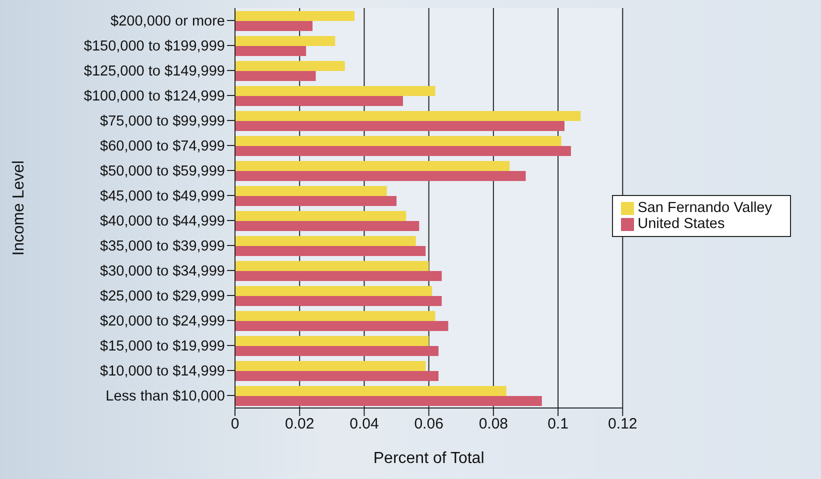  Describe the element at coordinates (364, 424) in the screenshot. I see `x-tick-label: 0.04` at that location.